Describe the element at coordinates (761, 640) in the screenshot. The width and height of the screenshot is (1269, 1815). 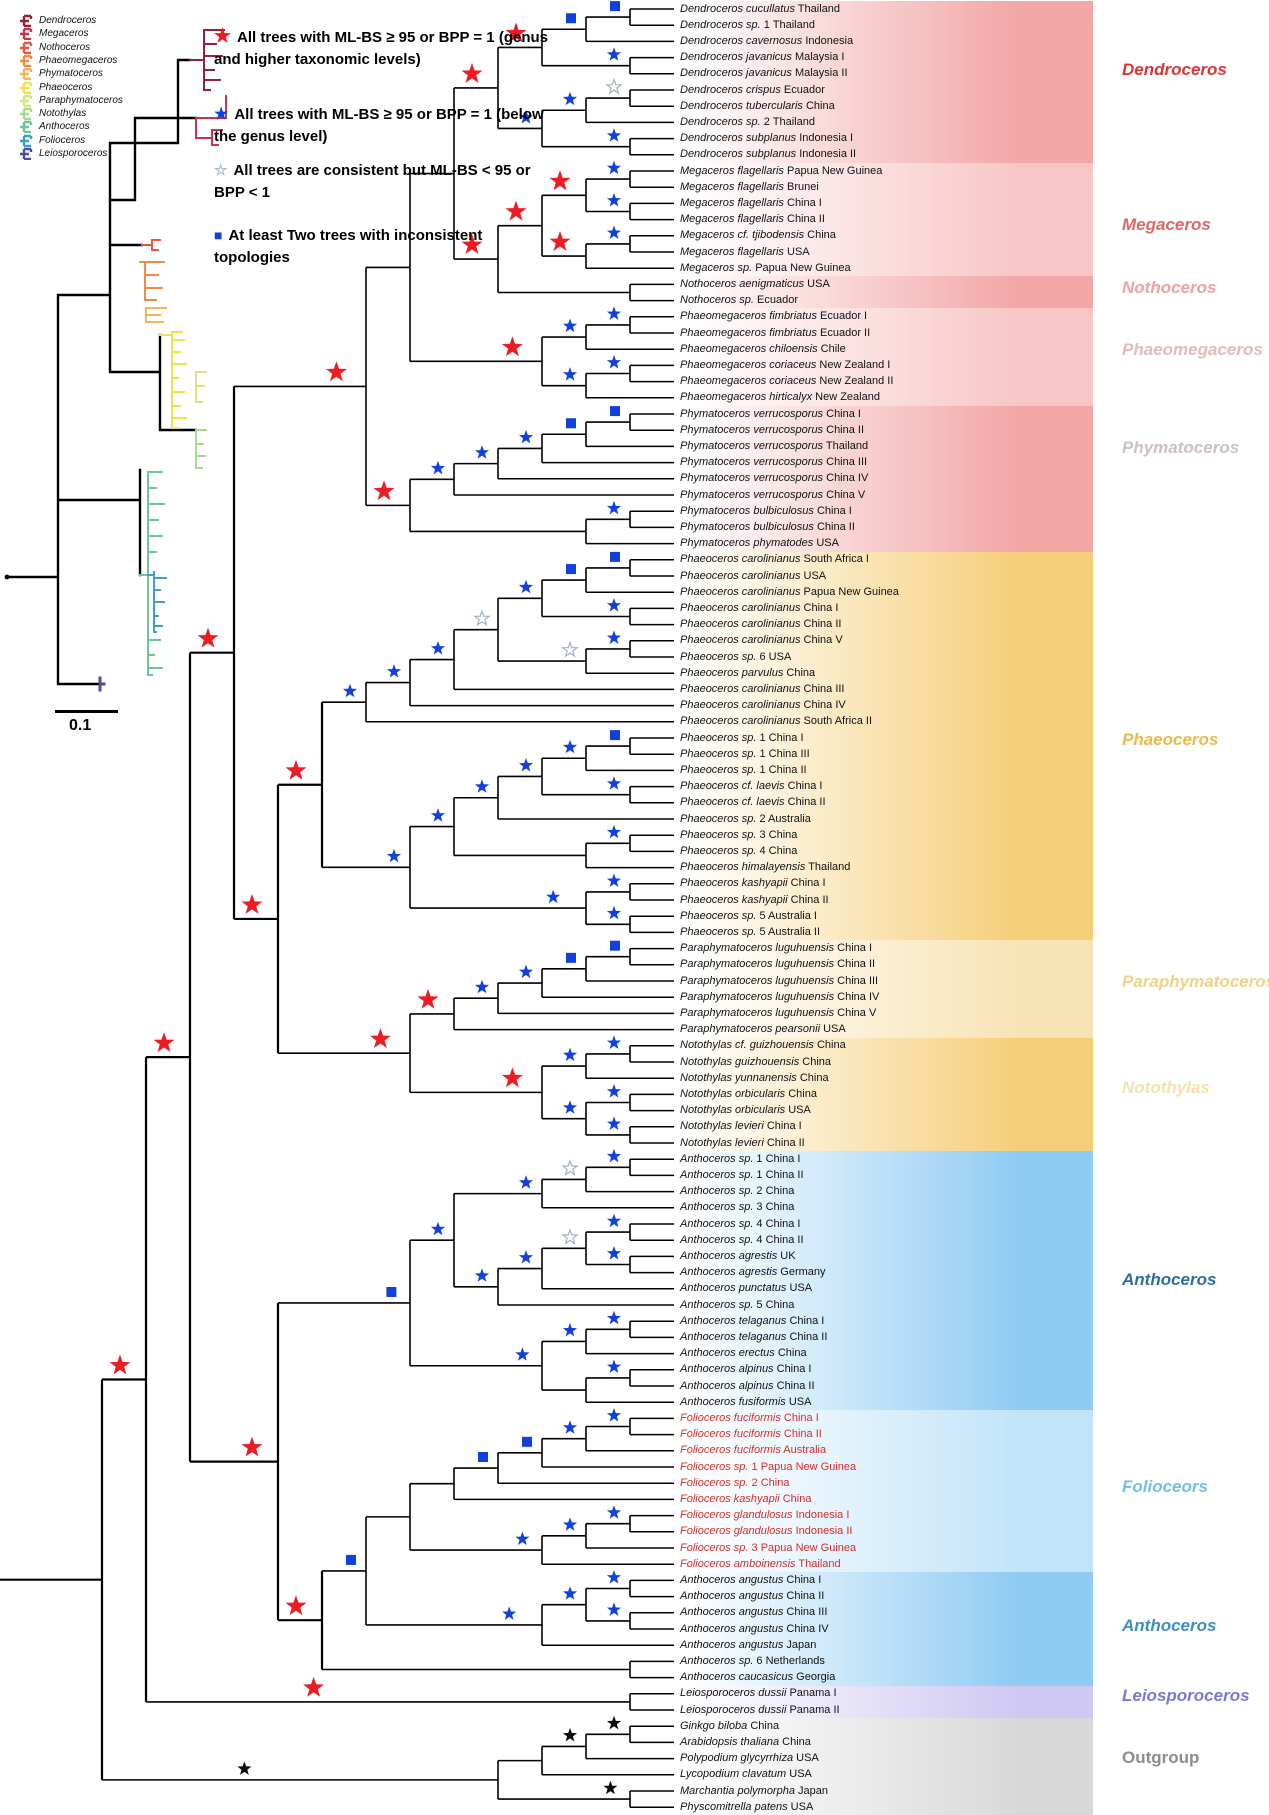
I see `tip-label: Phaeoceros carolinianus China V` at that location.